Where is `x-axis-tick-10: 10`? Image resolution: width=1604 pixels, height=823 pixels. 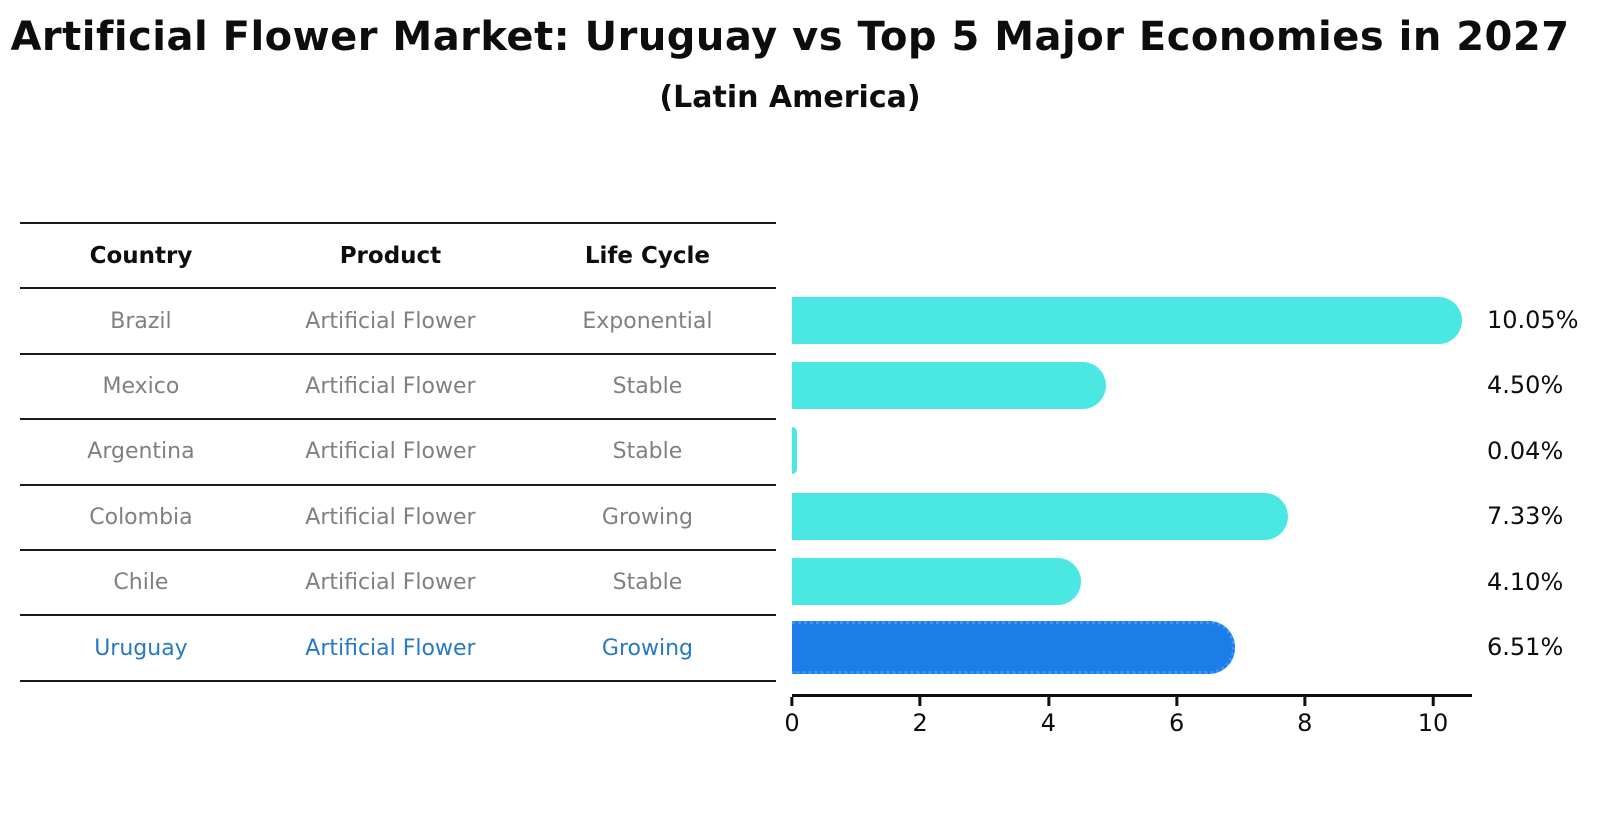 x-axis-tick-10: 10 is located at coordinates (1433, 717).